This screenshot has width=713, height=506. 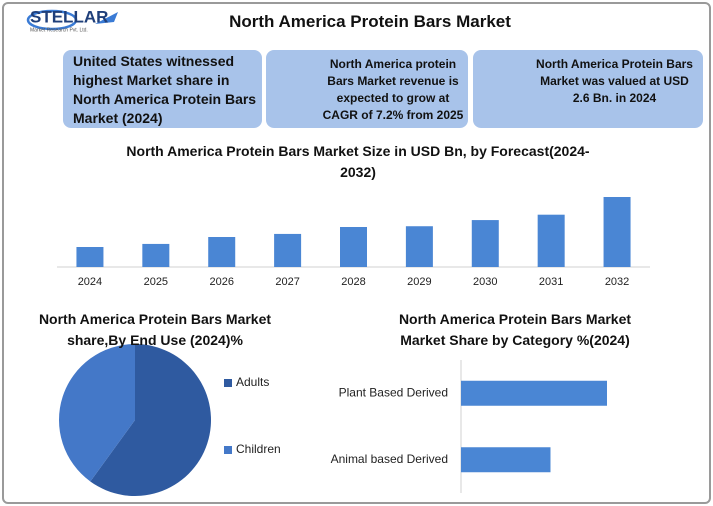 What do you see at coordinates (90, 282) in the screenshot?
I see `x-tick-label: 2024` at bounding box center [90, 282].